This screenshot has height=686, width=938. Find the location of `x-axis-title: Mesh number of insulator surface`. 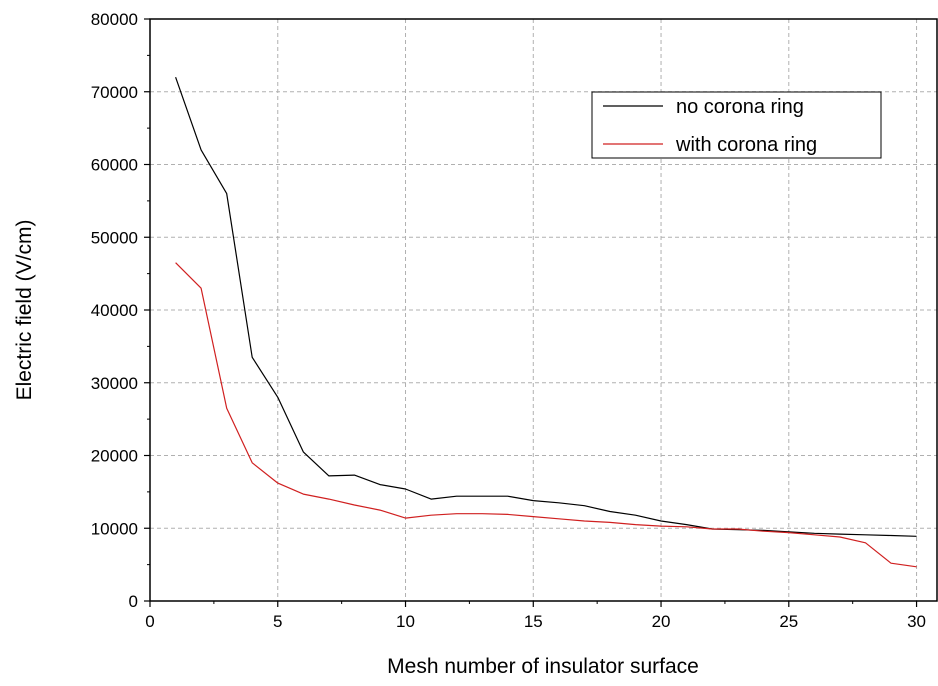

x-axis-title: Mesh number of insulator surface is located at coordinates (543, 666).